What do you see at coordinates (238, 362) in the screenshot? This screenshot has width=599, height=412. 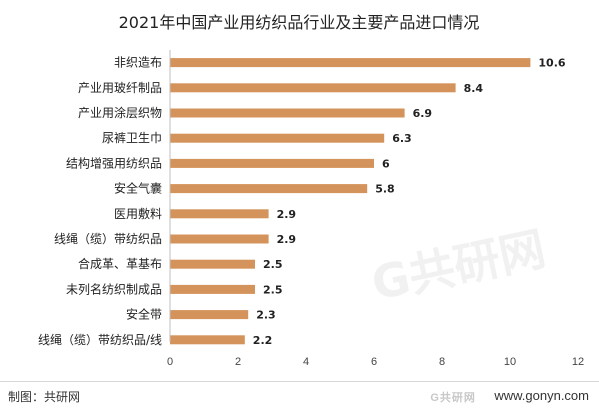 I see `x-tick-label: 2` at bounding box center [238, 362].